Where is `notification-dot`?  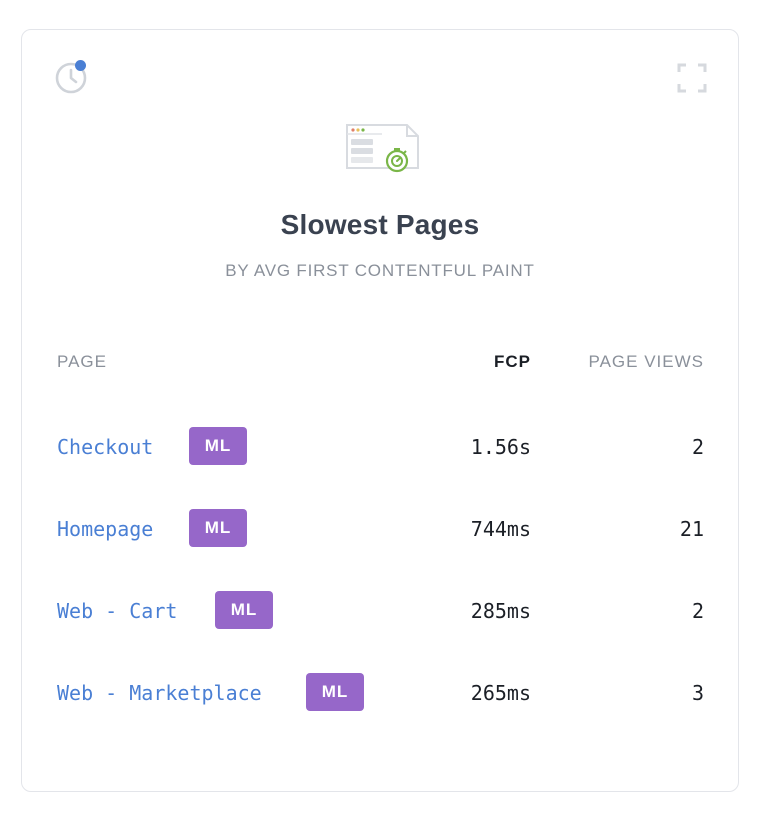 notification-dot is located at coordinates (80, 65).